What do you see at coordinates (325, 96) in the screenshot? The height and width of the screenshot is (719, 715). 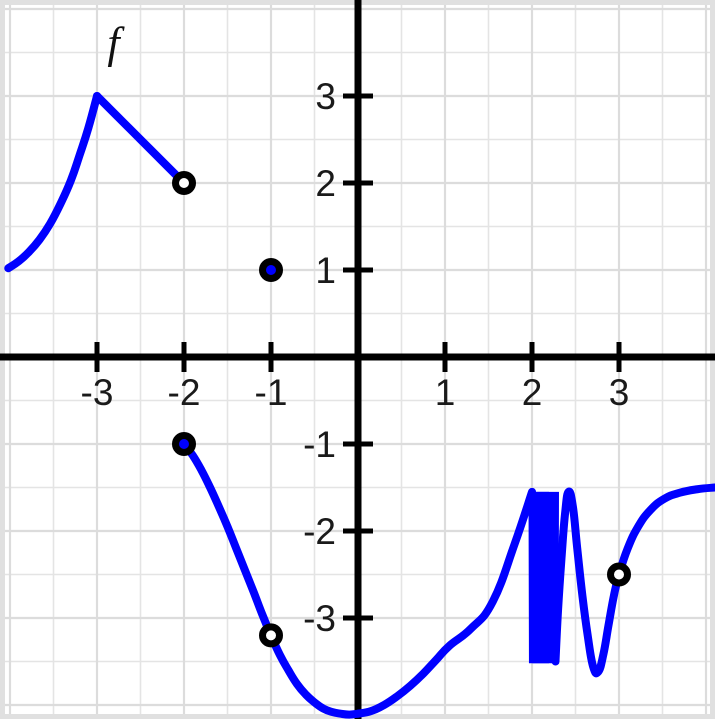 I see `y-tick-label-3: 3` at bounding box center [325, 96].